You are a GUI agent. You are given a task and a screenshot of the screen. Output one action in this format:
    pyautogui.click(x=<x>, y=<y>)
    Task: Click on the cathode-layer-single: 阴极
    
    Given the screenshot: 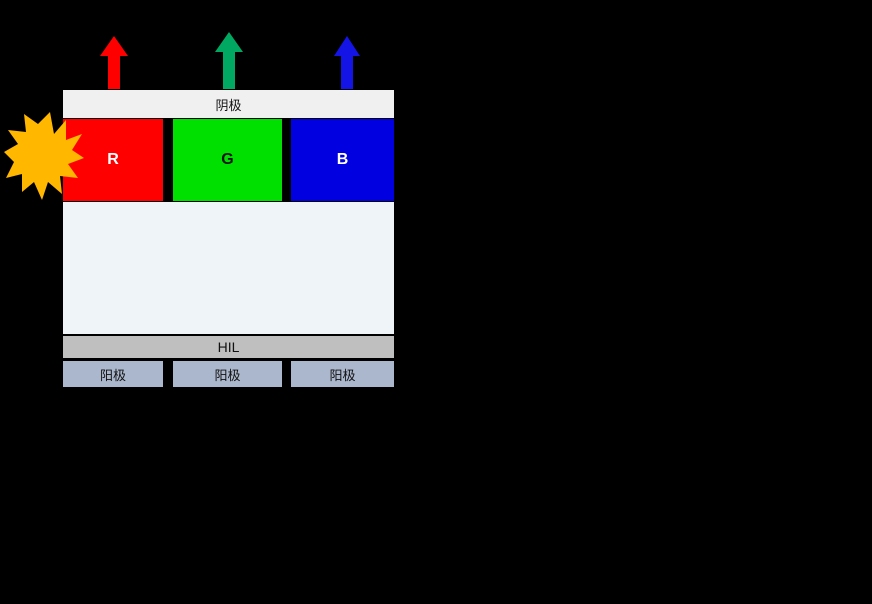 What is the action you would take?
    pyautogui.click(x=228, y=104)
    